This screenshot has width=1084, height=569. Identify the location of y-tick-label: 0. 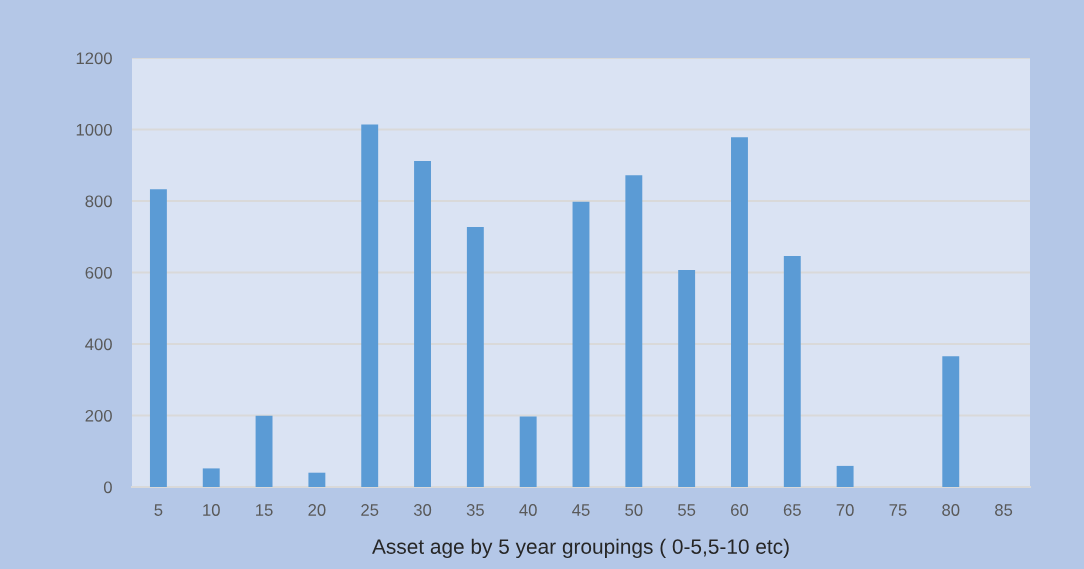
(107, 487).